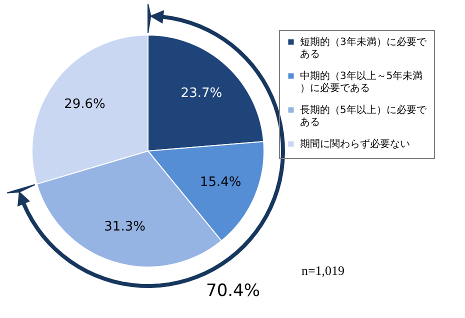 Image resolution: width=465 pixels, height=318 pixels. I want to click on text: n=1,019, so click(323, 270).